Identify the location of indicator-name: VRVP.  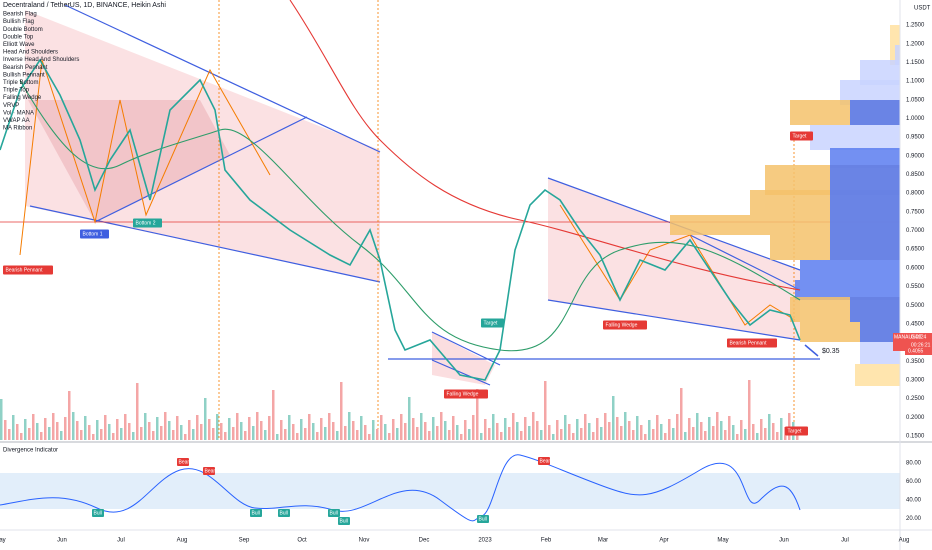
(11, 106).